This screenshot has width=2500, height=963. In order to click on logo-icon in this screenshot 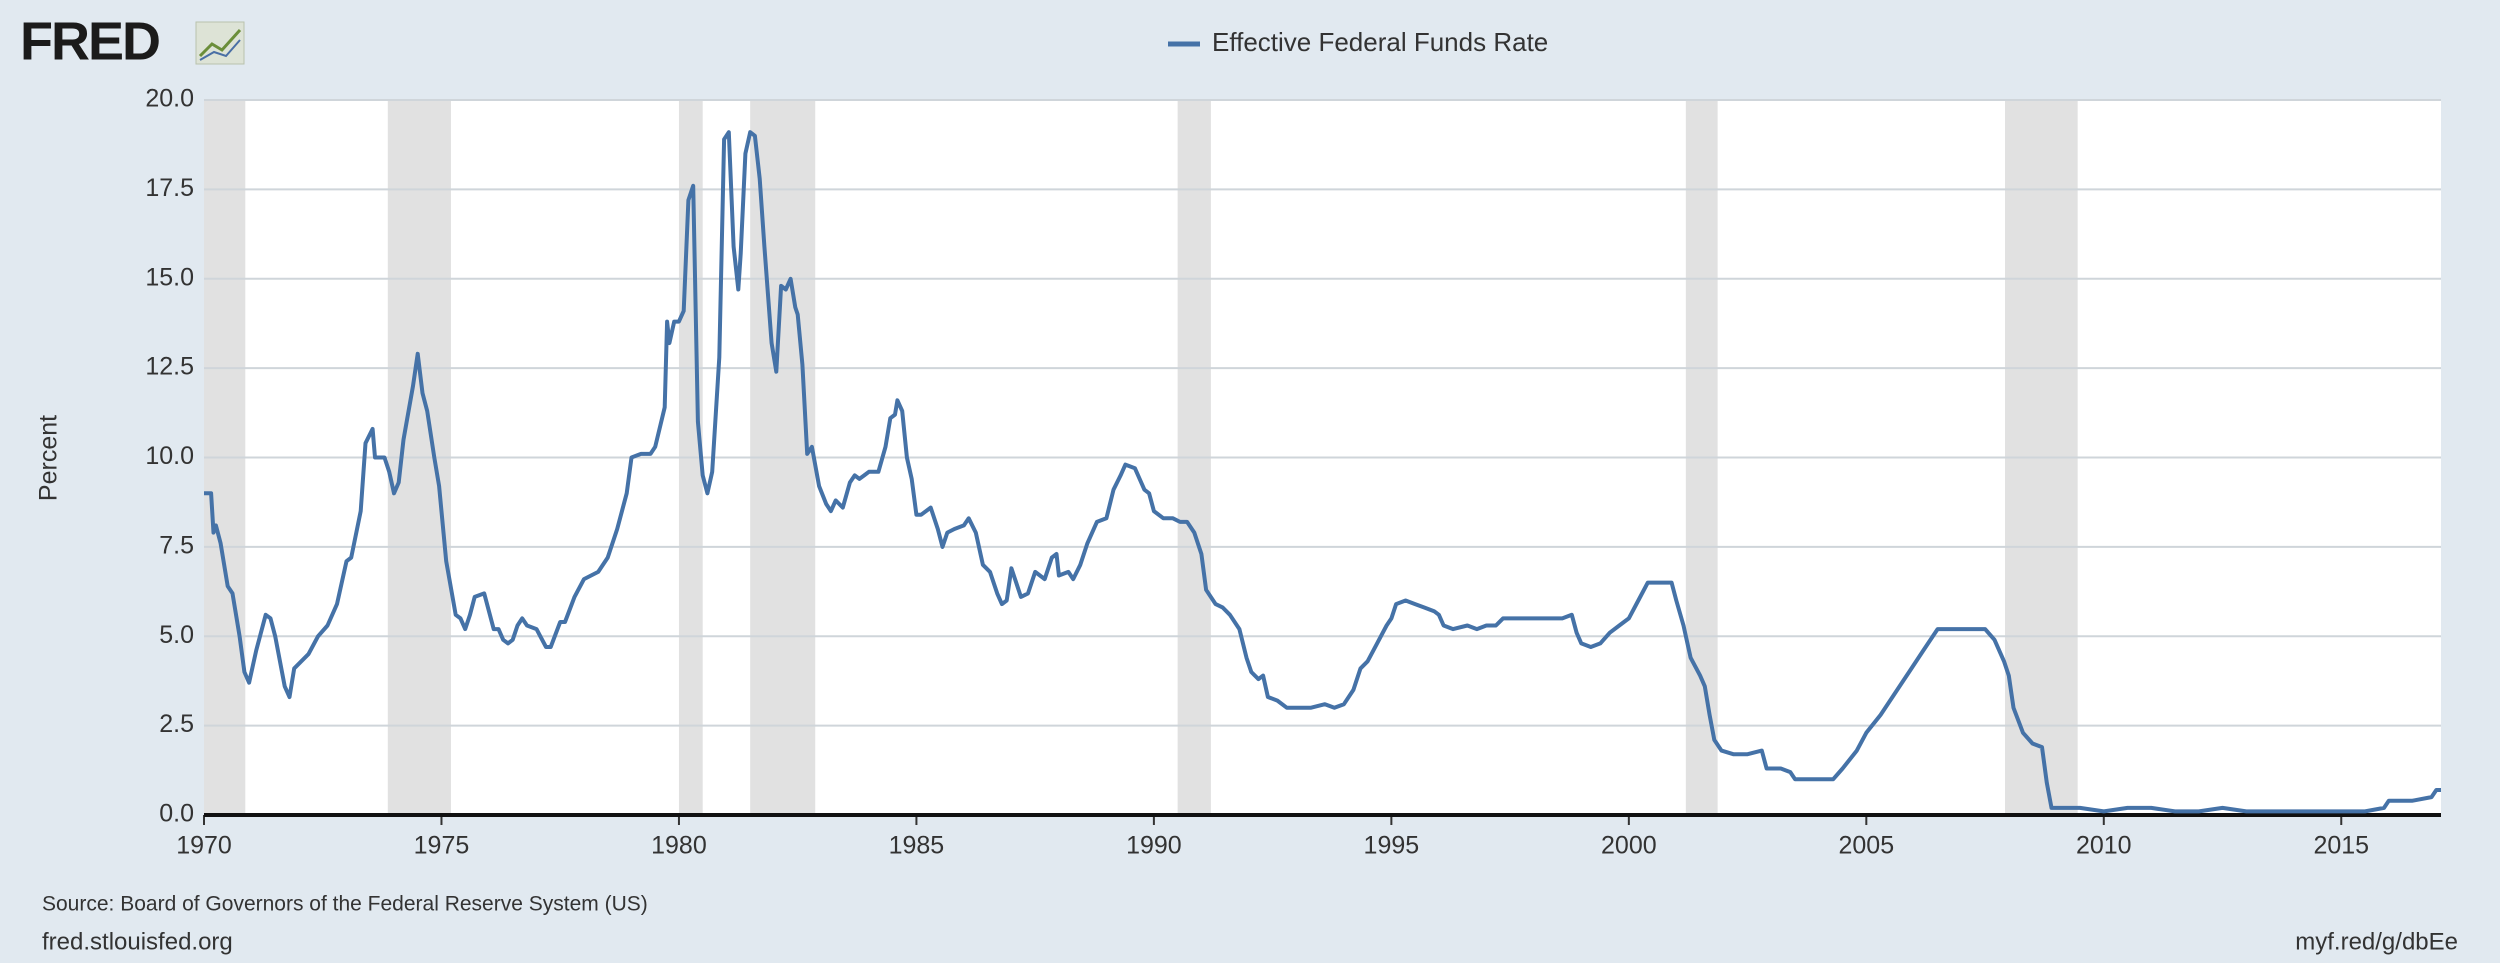, I will do `click(220, 43)`.